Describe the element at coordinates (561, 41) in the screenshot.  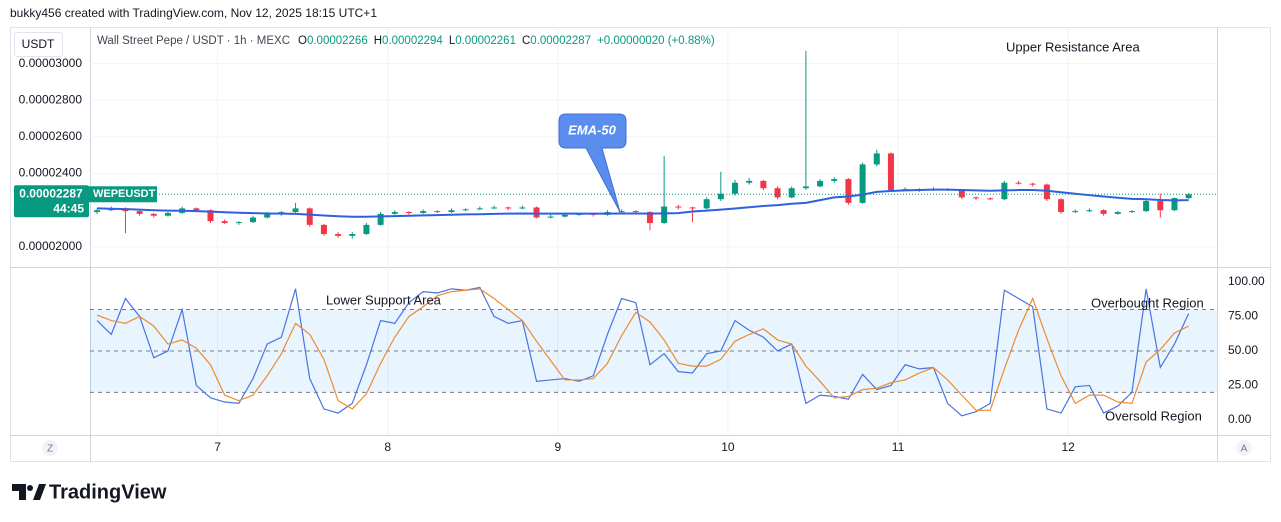
I see `legend-value: 0.00002287` at that location.